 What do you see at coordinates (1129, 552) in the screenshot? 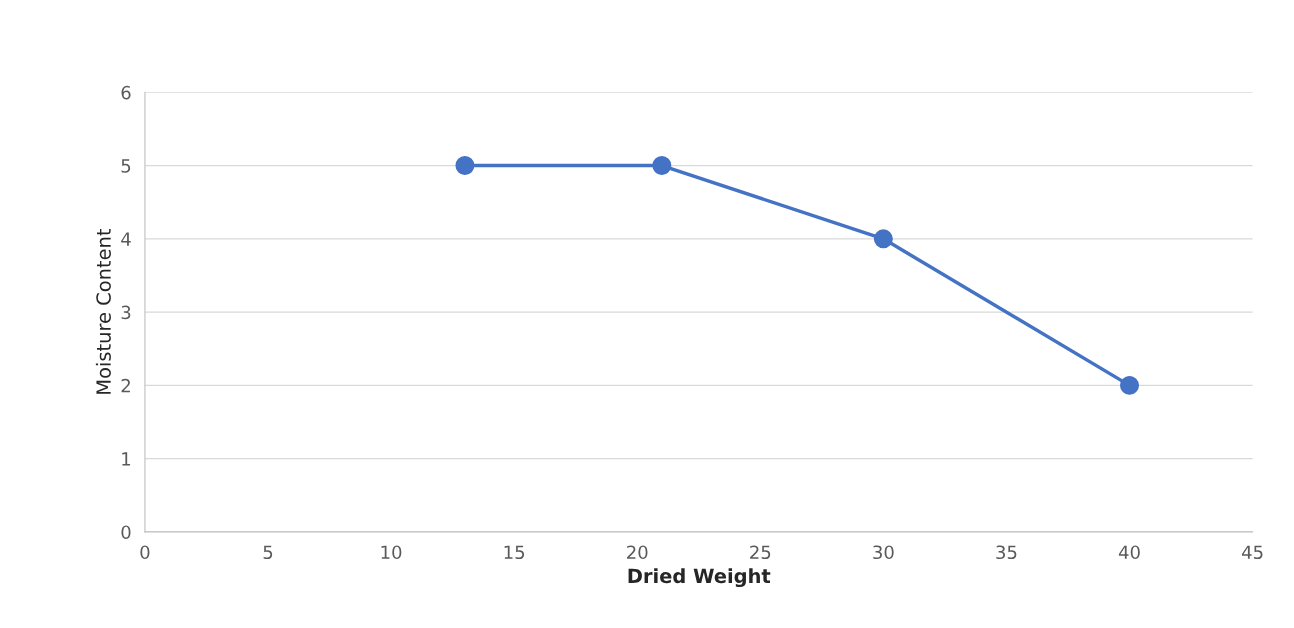
I see `x-tick-label: 40` at bounding box center [1129, 552].